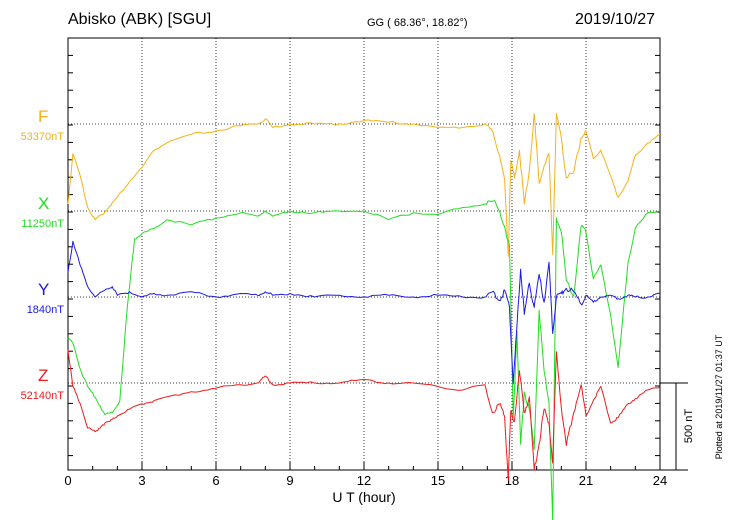 This screenshot has height=520, width=730. I want to click on x-tick-label: 6, so click(215, 480).